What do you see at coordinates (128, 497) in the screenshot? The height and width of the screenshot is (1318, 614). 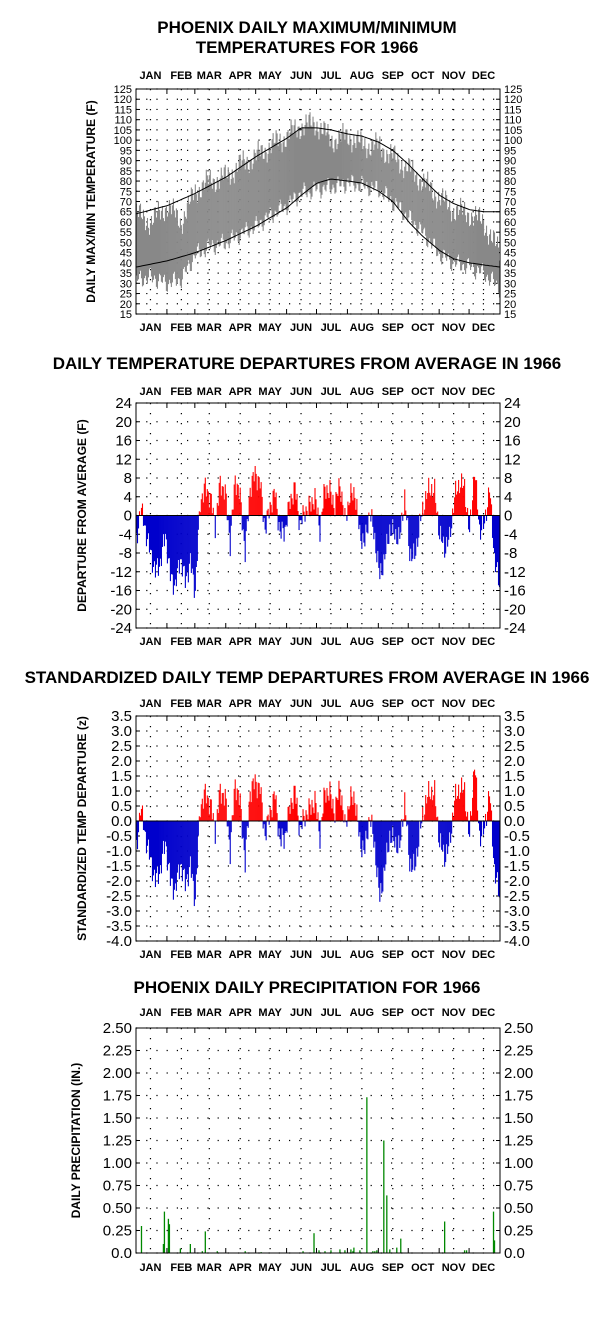 I see `y-tick-label-left: 4` at bounding box center [128, 497].